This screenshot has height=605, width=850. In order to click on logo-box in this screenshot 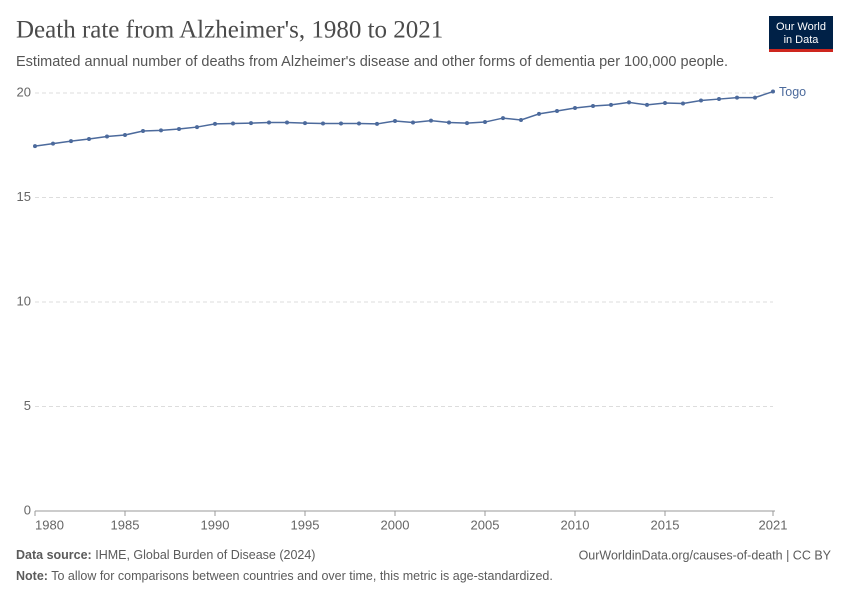, I will do `click(801, 34)`.